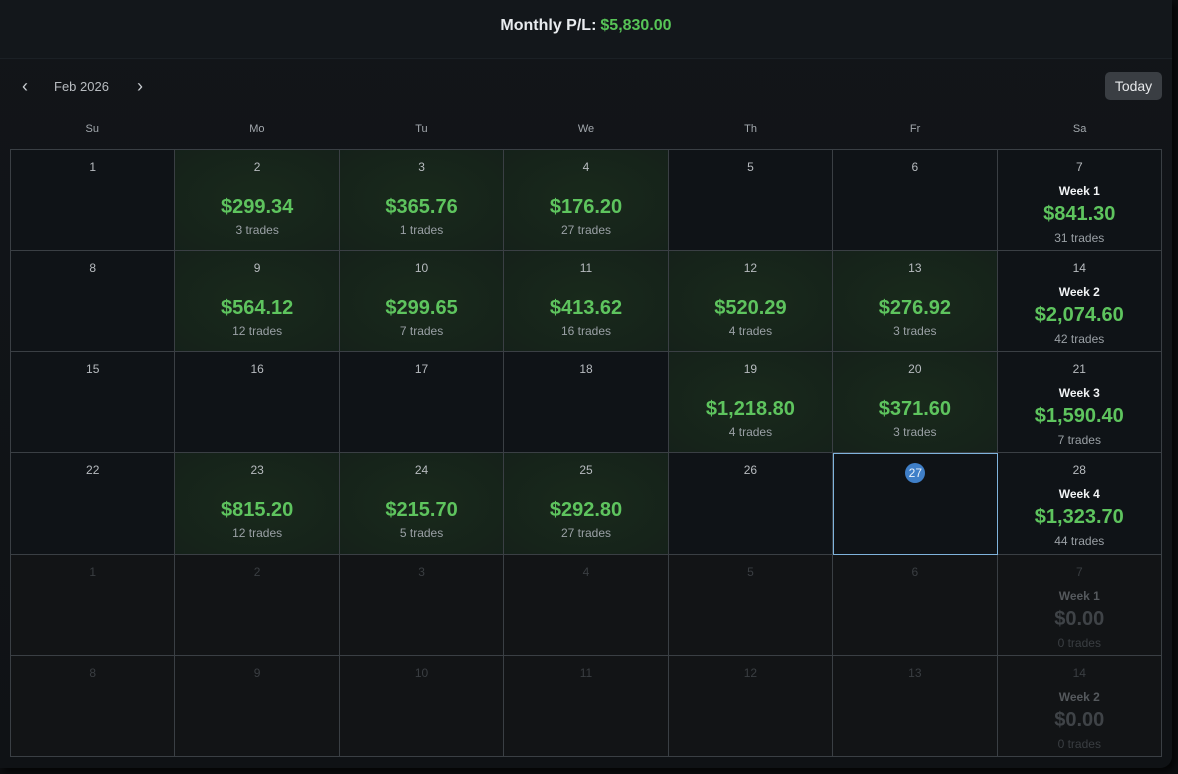  What do you see at coordinates (586, 331) in the screenshot?
I see `day-trade-count: 16 trades` at bounding box center [586, 331].